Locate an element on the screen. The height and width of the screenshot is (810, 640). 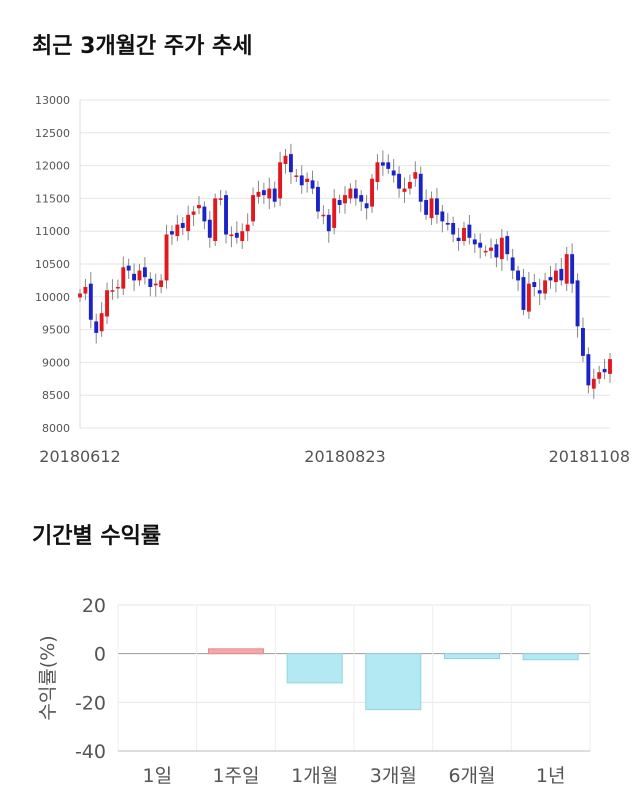
x-tick-label: 20181108 is located at coordinates (589, 456).